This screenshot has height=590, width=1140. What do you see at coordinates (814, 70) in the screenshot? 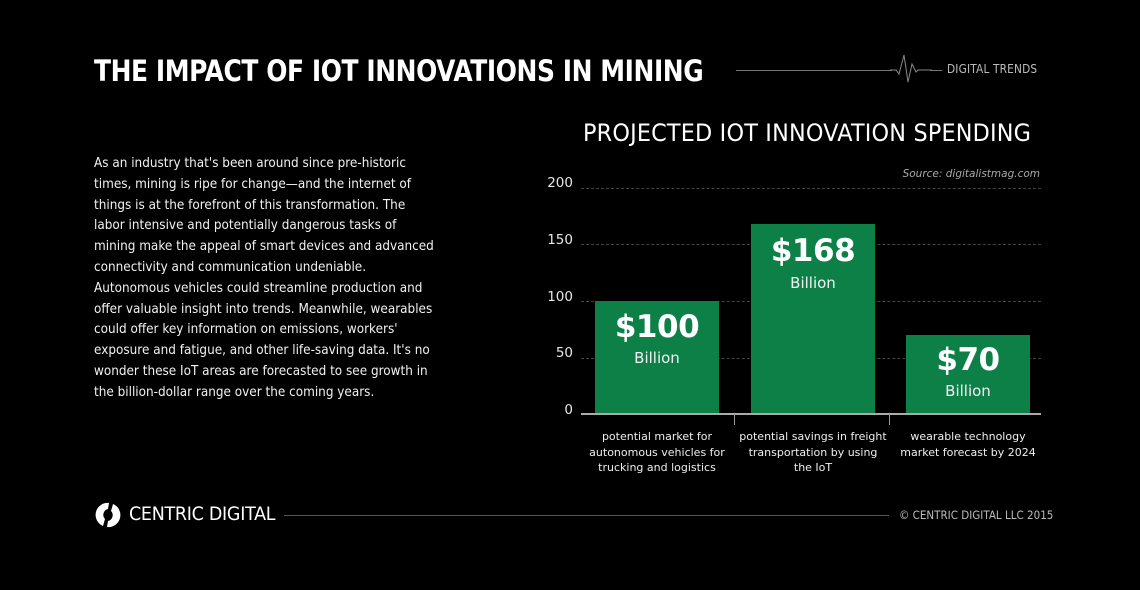
I see `header-divider` at bounding box center [814, 70].